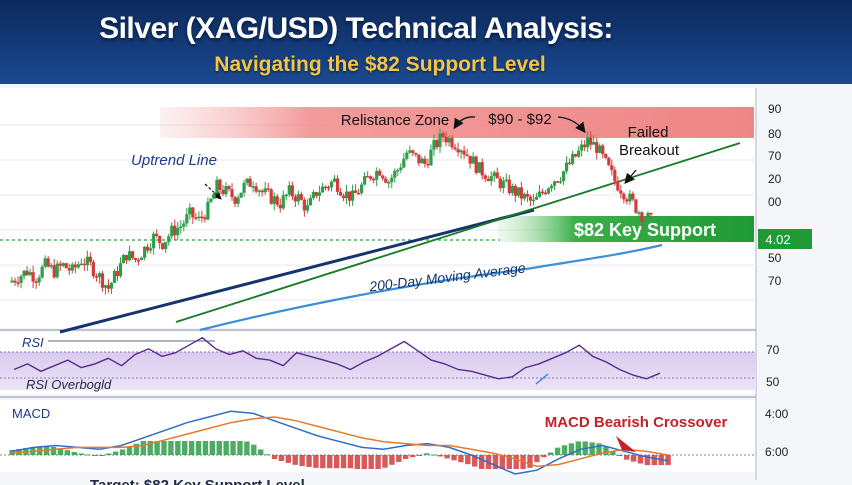 This screenshot has width=852, height=485. What do you see at coordinates (775, 156) in the screenshot?
I see `price-axis-tick: 70` at bounding box center [775, 156].